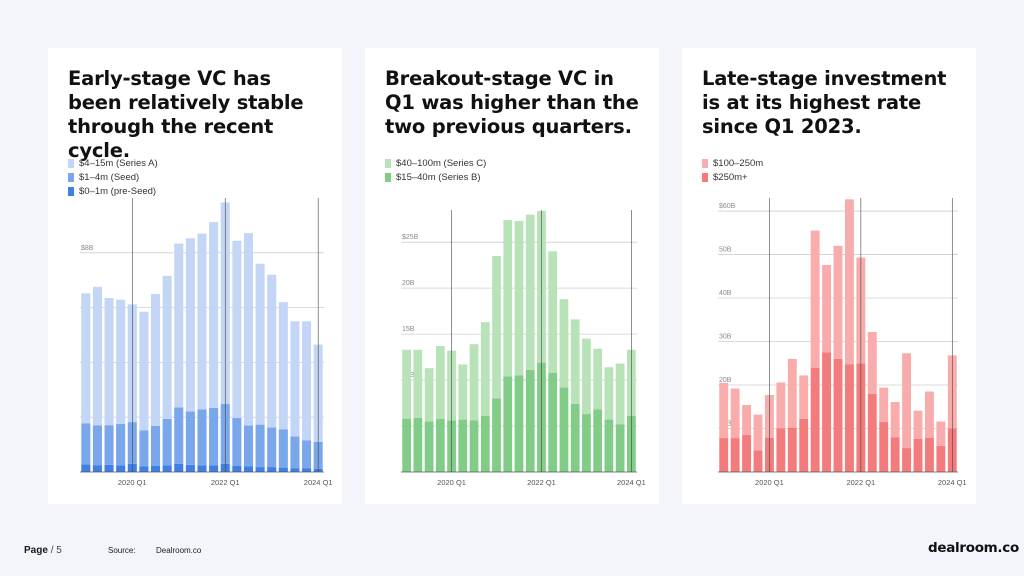 Image resolution: width=1024 pixels, height=576 pixels. What do you see at coordinates (973, 548) in the screenshot?
I see `brand-logo: dealroom.co` at bounding box center [973, 548].